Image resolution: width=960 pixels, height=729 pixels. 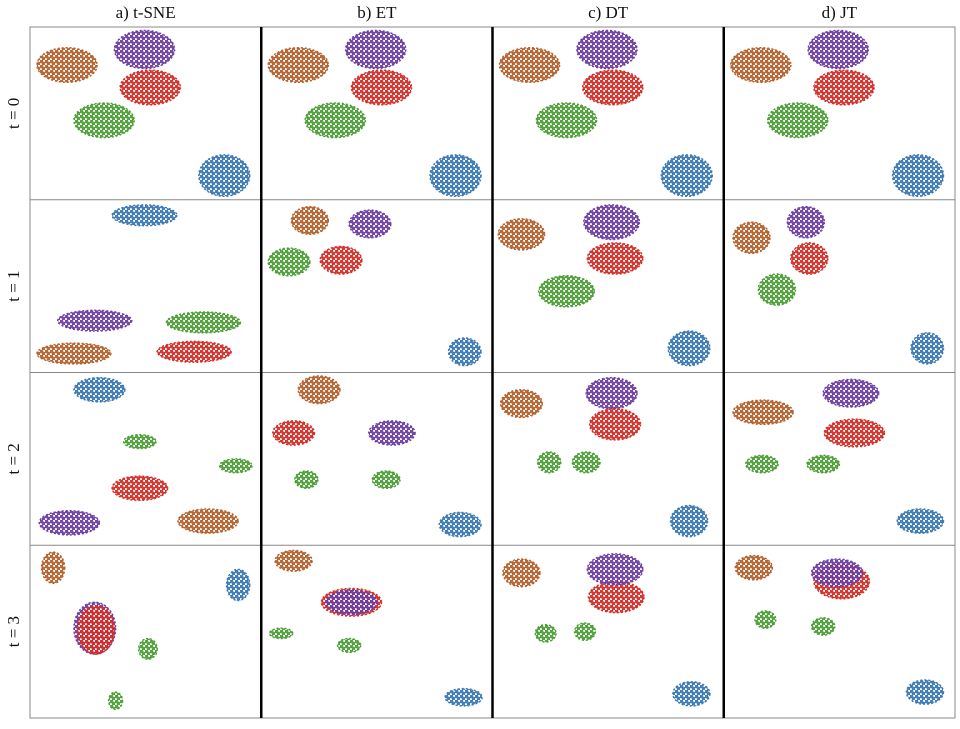 I want to click on column-title: a) t-SNE, so click(x=146, y=12).